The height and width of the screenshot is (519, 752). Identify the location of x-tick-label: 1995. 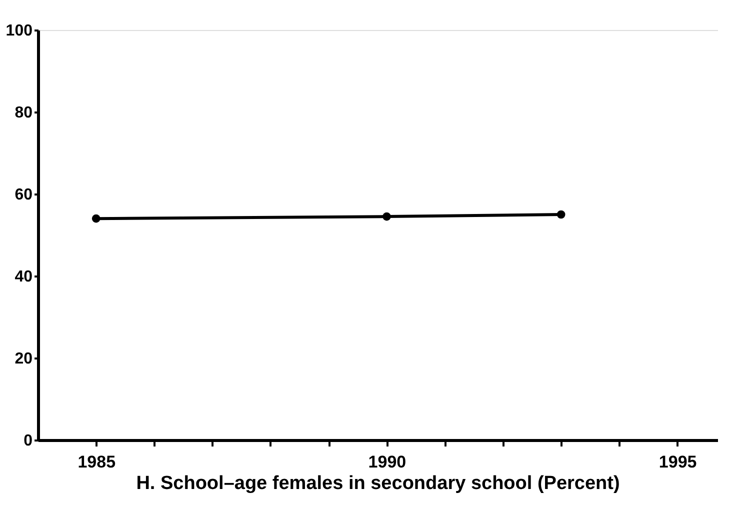
(677, 462).